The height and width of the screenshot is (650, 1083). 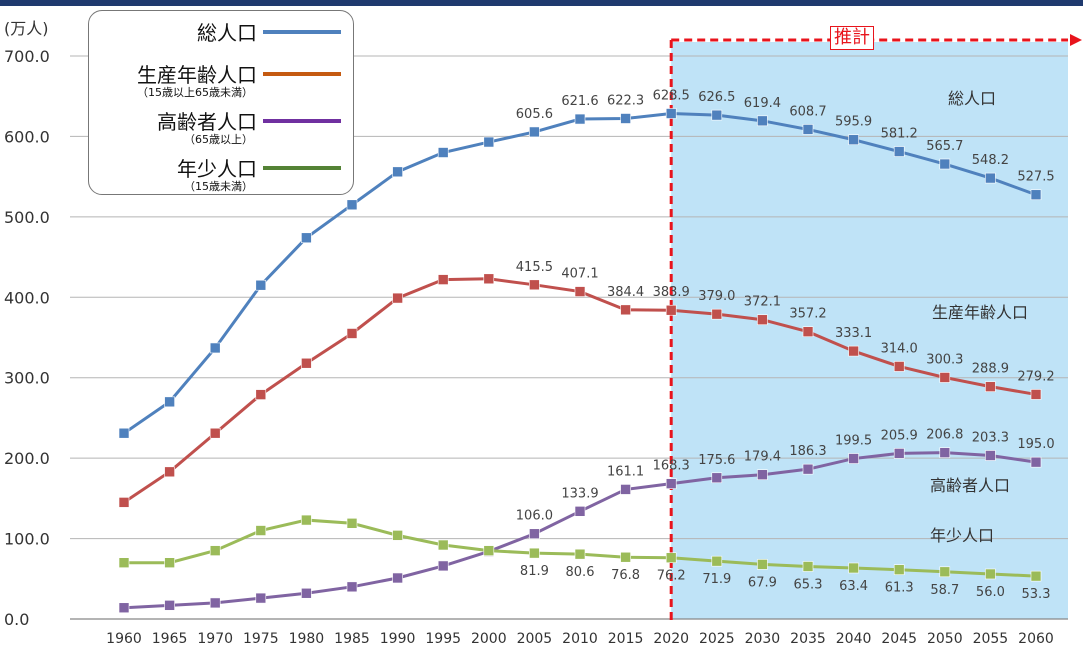 I want to click on data-label: 53.3, so click(x=1036, y=594).